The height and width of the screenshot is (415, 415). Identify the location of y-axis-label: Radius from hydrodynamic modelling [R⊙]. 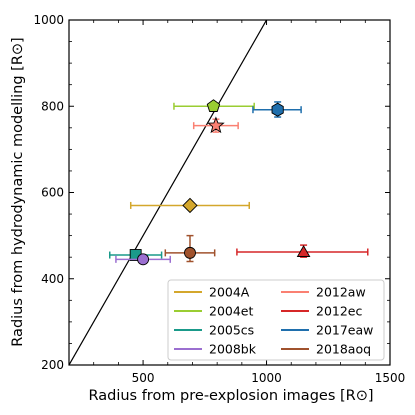
(18, 191).